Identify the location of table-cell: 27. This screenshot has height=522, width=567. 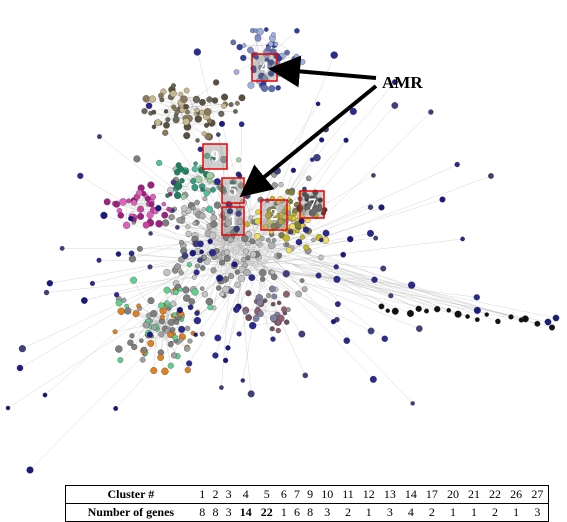
(538, 495).